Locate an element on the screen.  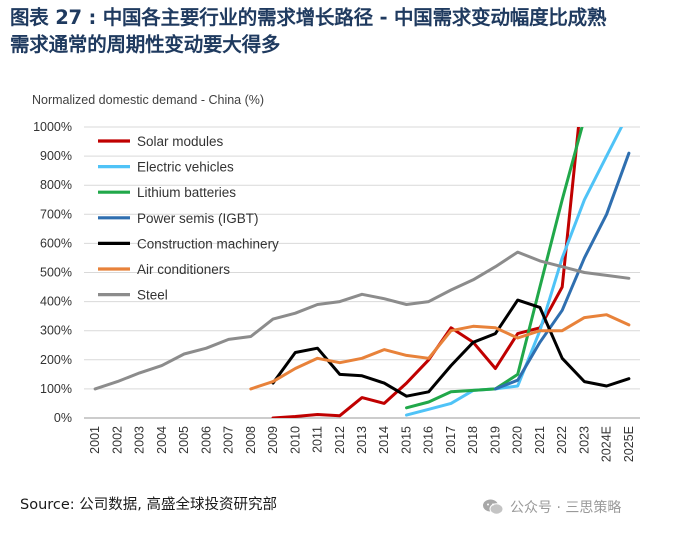
y-tick-label: 400% is located at coordinates (56, 302).